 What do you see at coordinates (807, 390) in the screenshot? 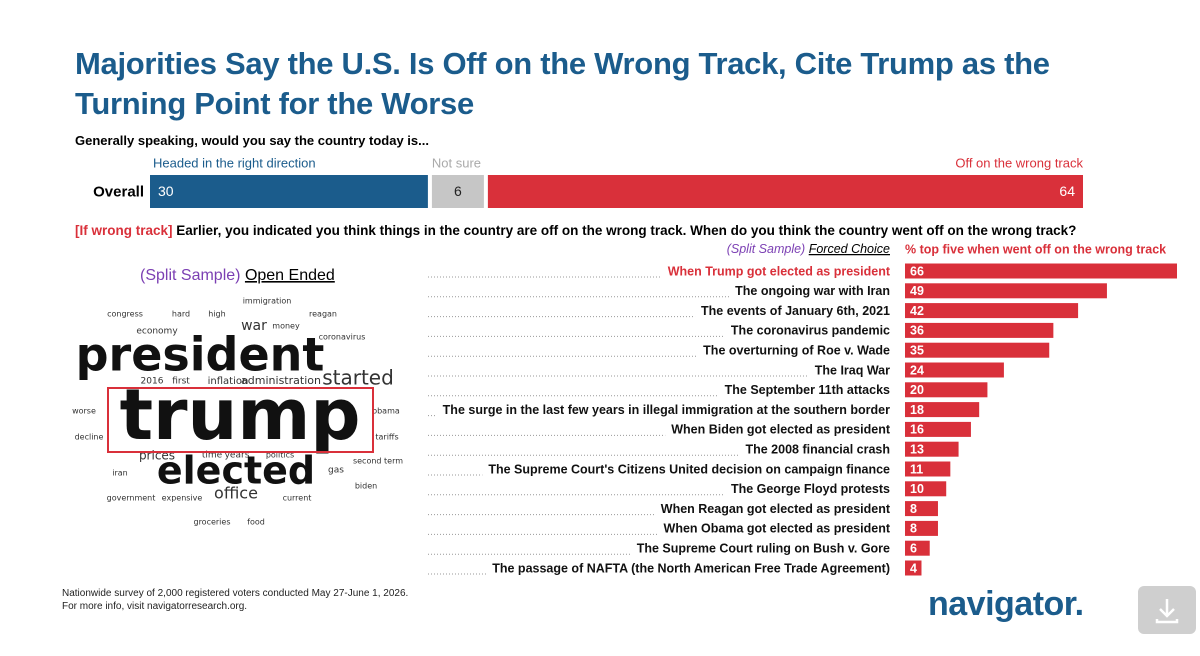
I see `category-label: The September 11th attacks` at bounding box center [807, 390].